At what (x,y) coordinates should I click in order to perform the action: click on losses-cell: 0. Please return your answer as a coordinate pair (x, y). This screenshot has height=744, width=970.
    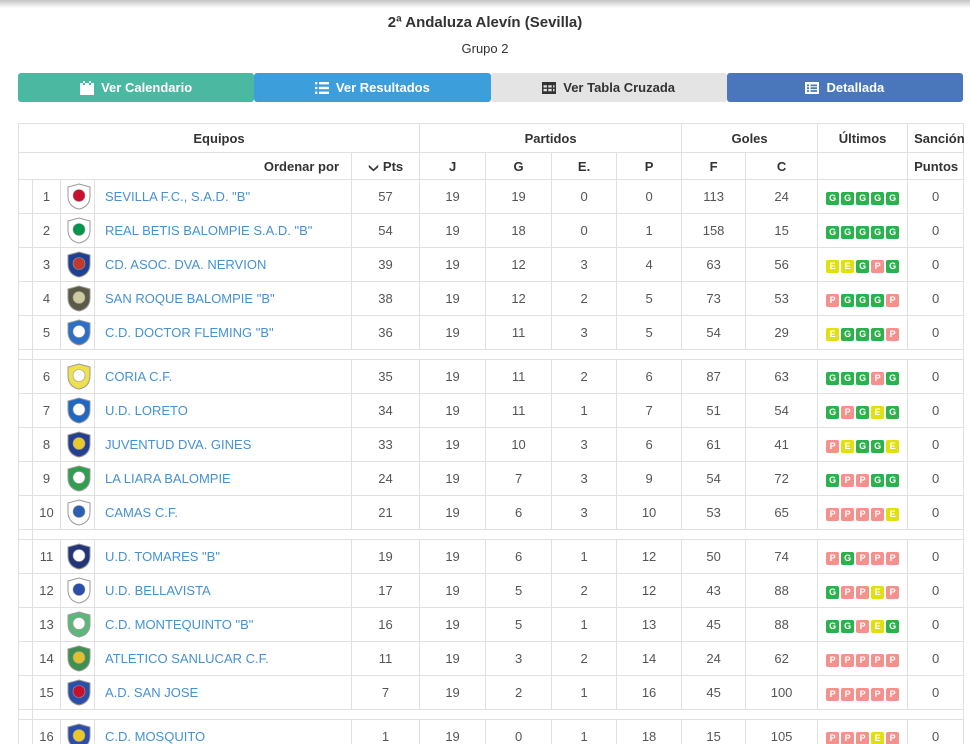
    Looking at the image, I should click on (649, 196).